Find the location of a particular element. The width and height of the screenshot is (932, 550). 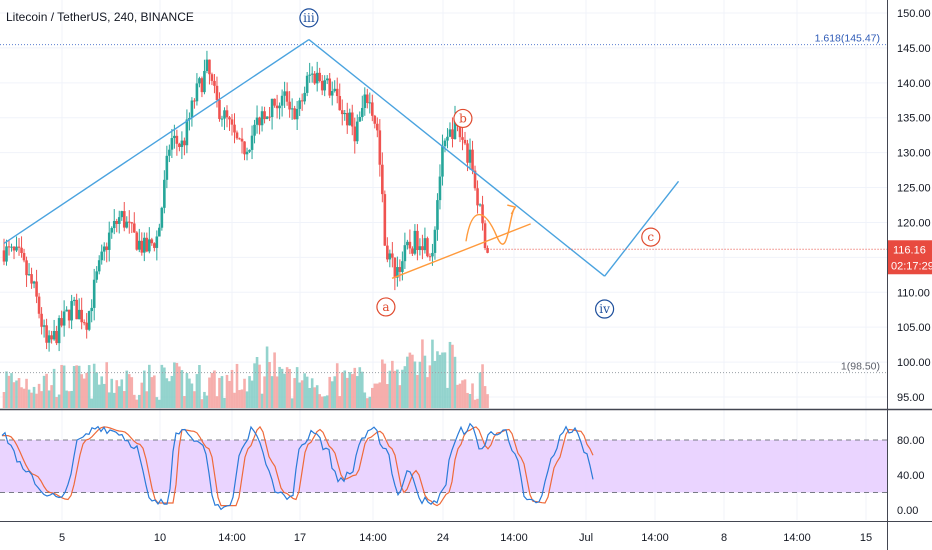

wave-label-iv-circle is located at coordinates (604, 309).